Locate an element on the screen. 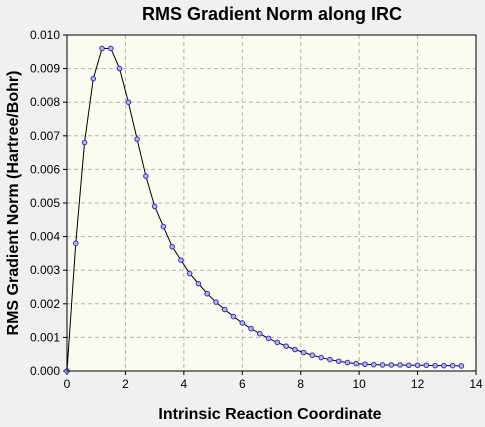  y-tick-label: 0.008 is located at coordinates (45, 102).